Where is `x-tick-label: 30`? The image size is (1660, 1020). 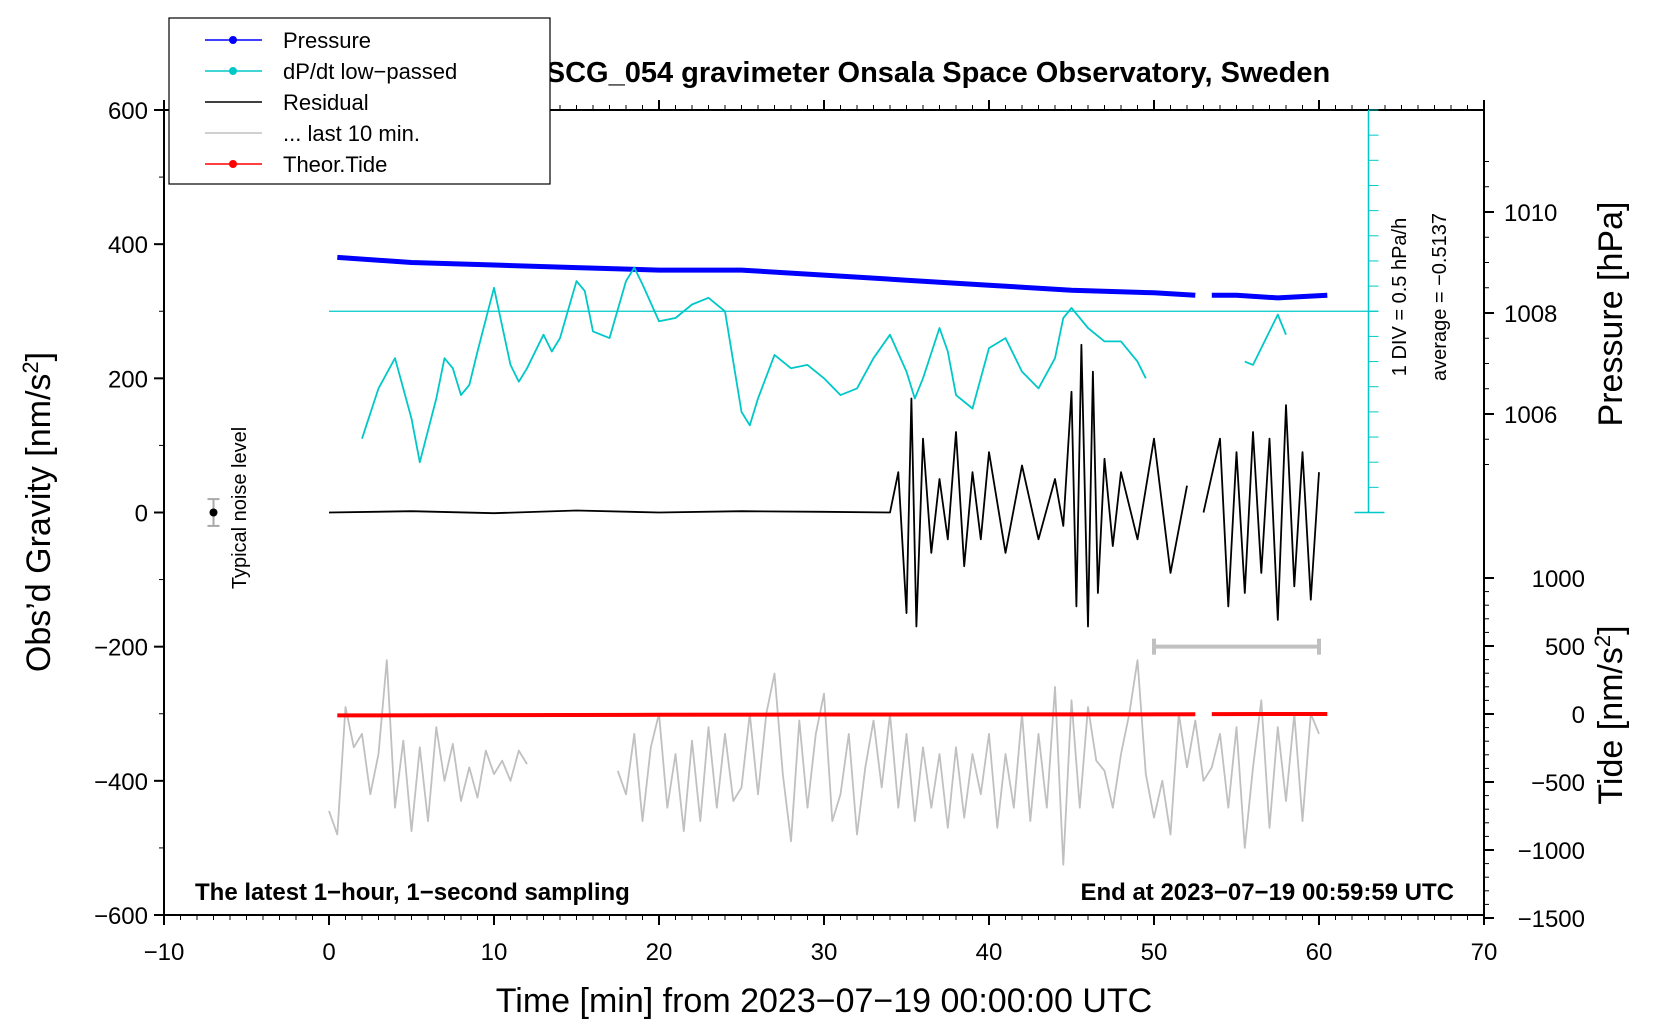 x-tick-label: 30 is located at coordinates (824, 952).